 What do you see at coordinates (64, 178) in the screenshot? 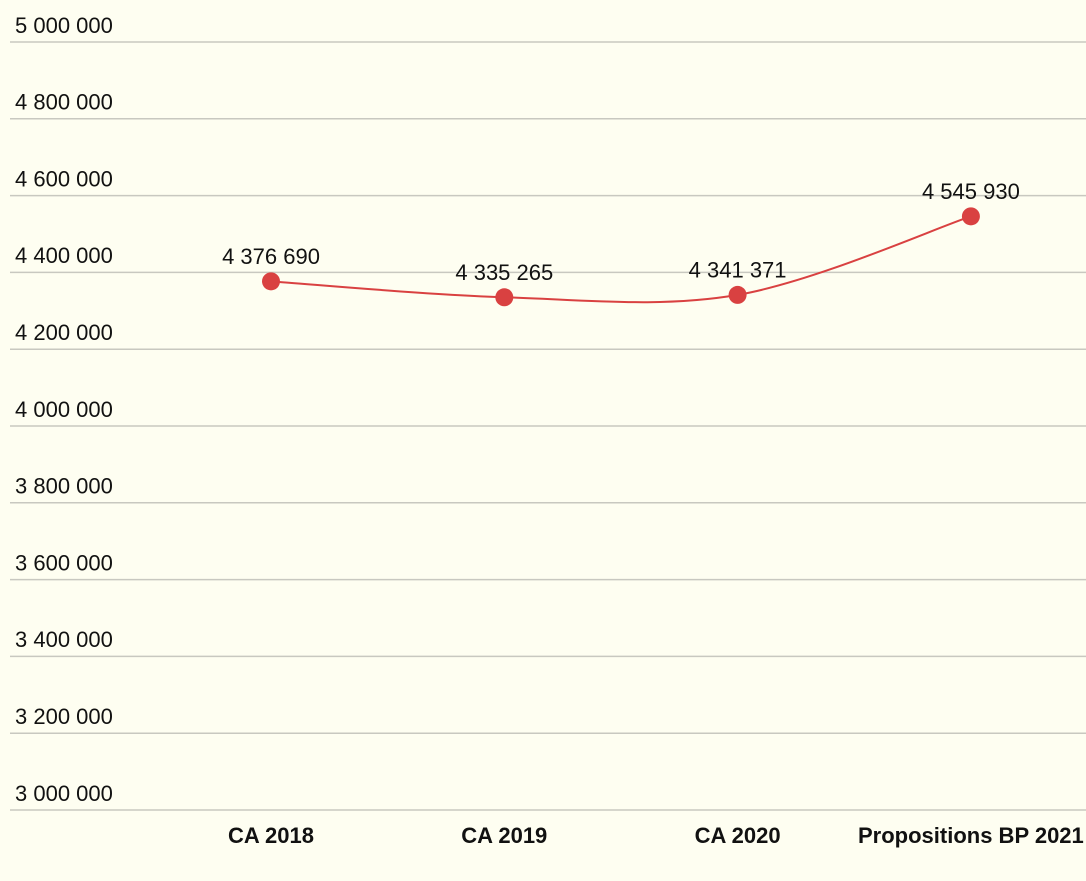
I see `y-tick-label: 4 600 000` at bounding box center [64, 178].